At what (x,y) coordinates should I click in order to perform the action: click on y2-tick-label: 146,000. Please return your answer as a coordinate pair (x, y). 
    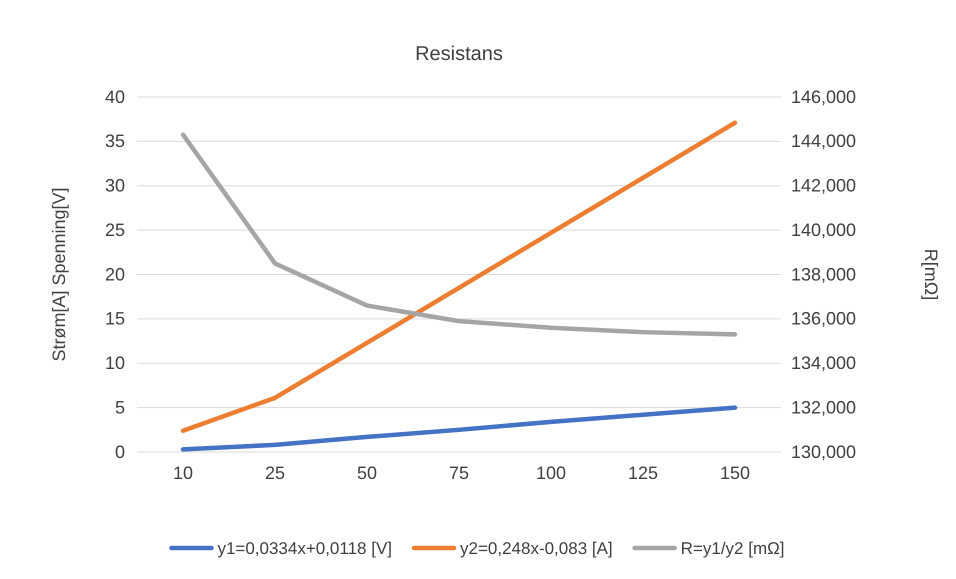
    Looking at the image, I should click on (823, 96).